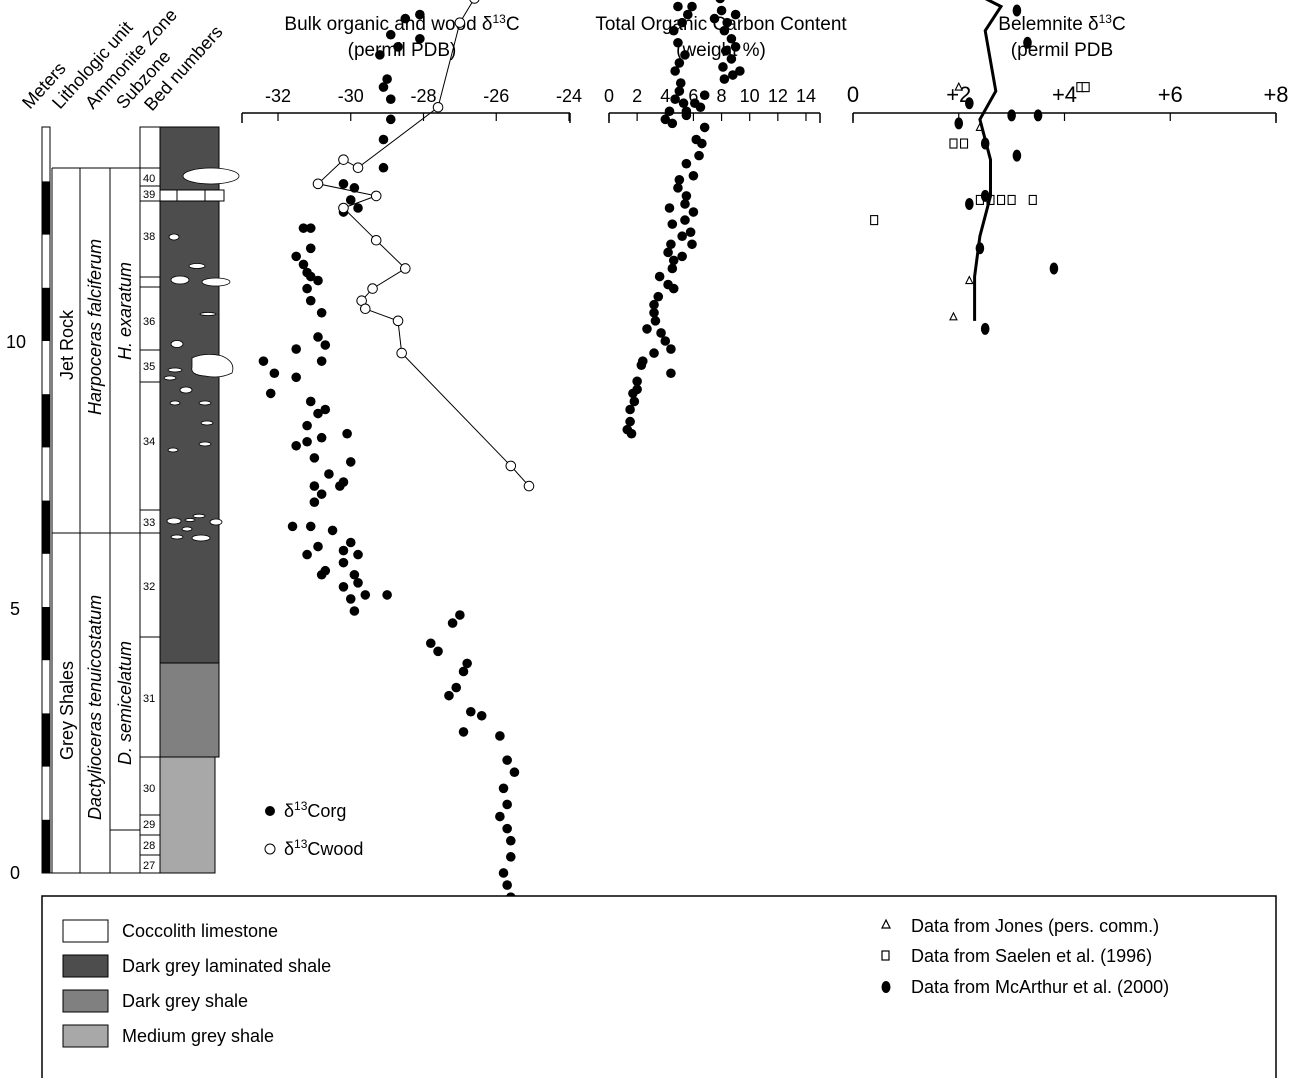 This screenshot has width=1297, height=1078. Describe the element at coordinates (149, 789) in the screenshot. I see `bed-label-30: 30` at that location.